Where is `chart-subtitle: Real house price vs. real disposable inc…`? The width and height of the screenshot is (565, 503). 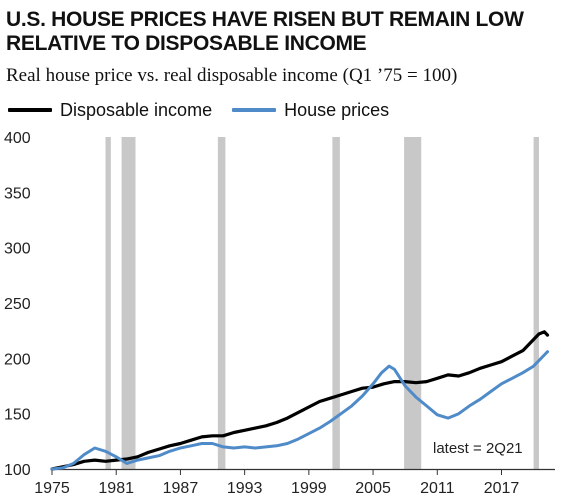 chart-subtitle: Real house price vs. real disposable inc… is located at coordinates (232, 75).